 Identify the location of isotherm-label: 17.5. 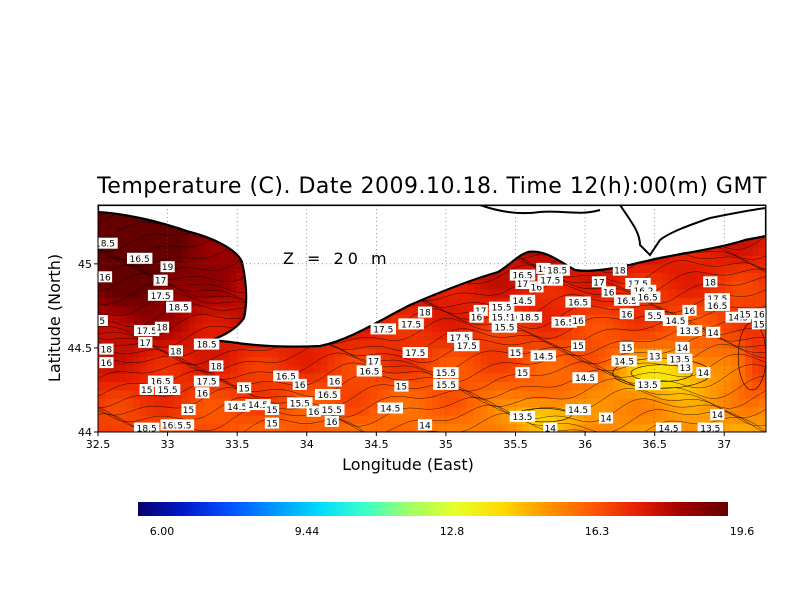
(467, 346).